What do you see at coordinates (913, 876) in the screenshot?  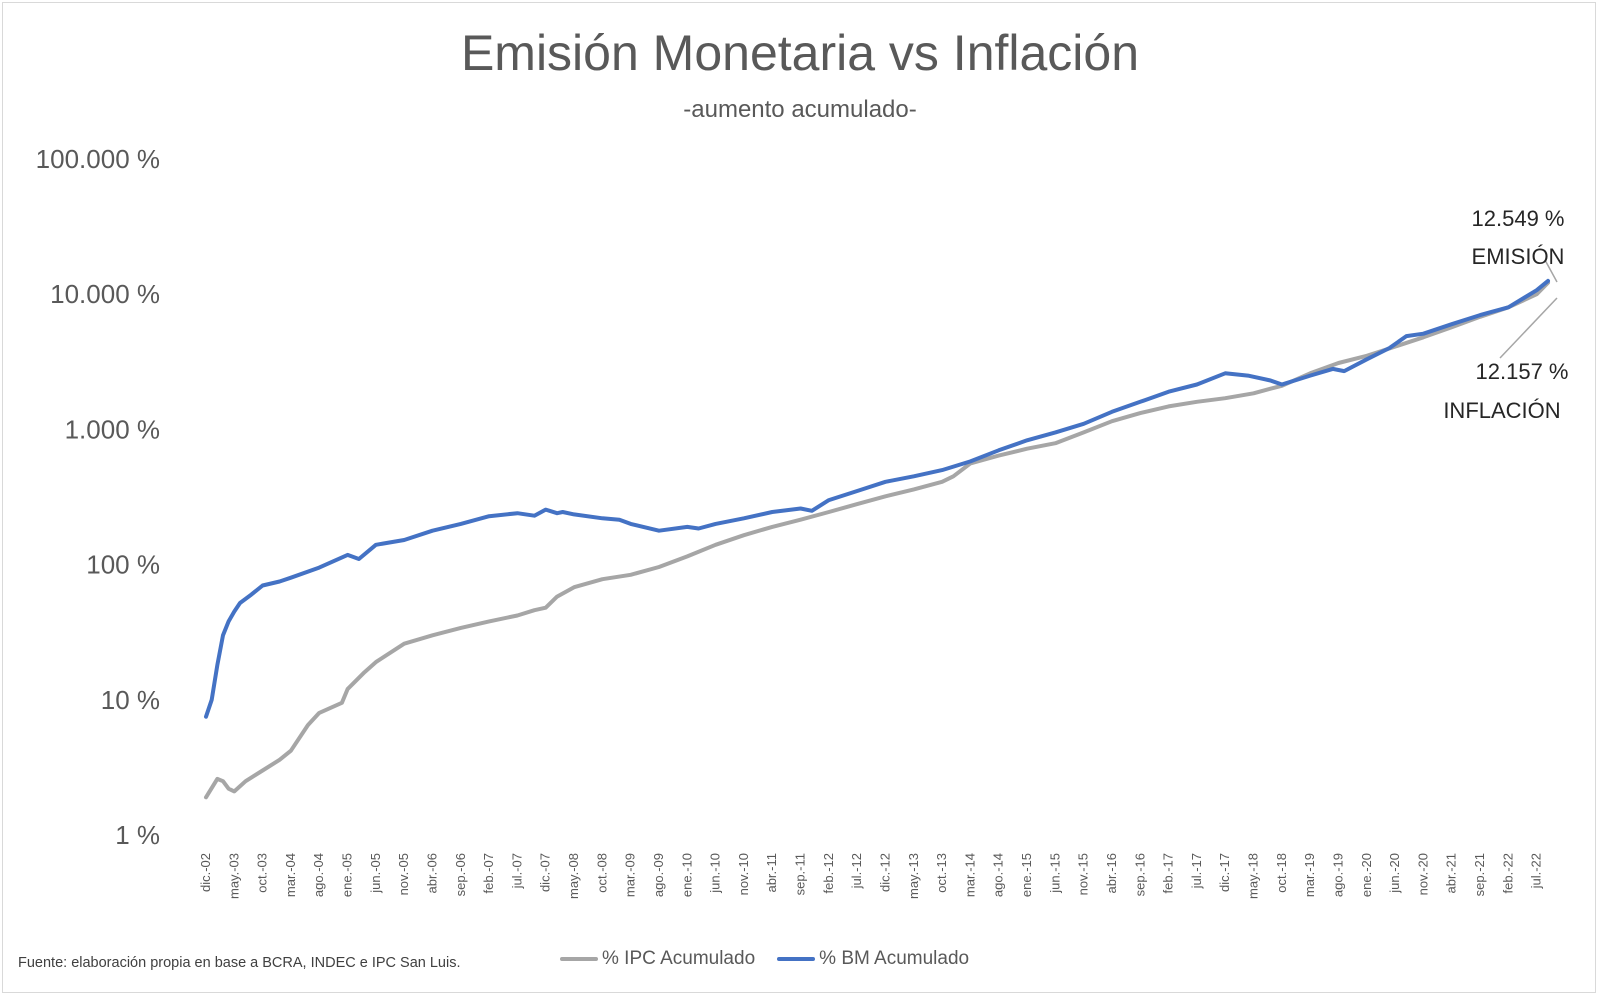 I see `x-tick-label: may.-13` at bounding box center [913, 876].